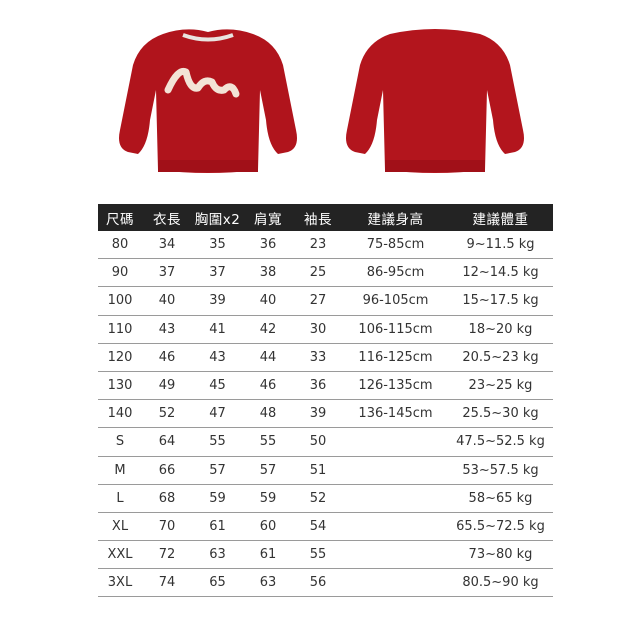  Describe the element at coordinates (120, 555) in the screenshot. I see `cell-size: XXL` at that location.